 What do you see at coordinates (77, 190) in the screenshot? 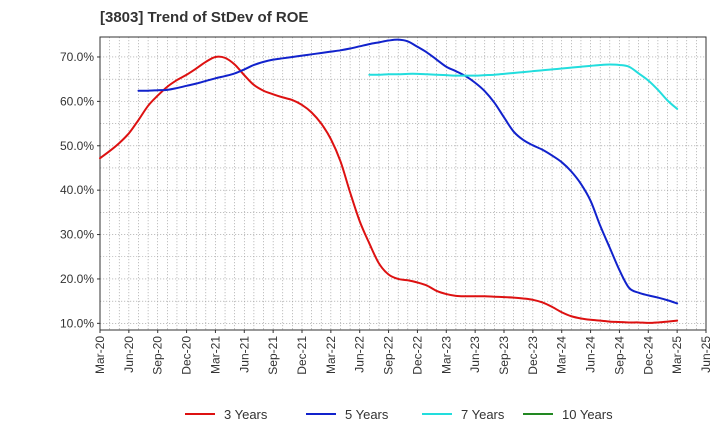
I see `y-tick-label: 40.0%` at bounding box center [77, 190].